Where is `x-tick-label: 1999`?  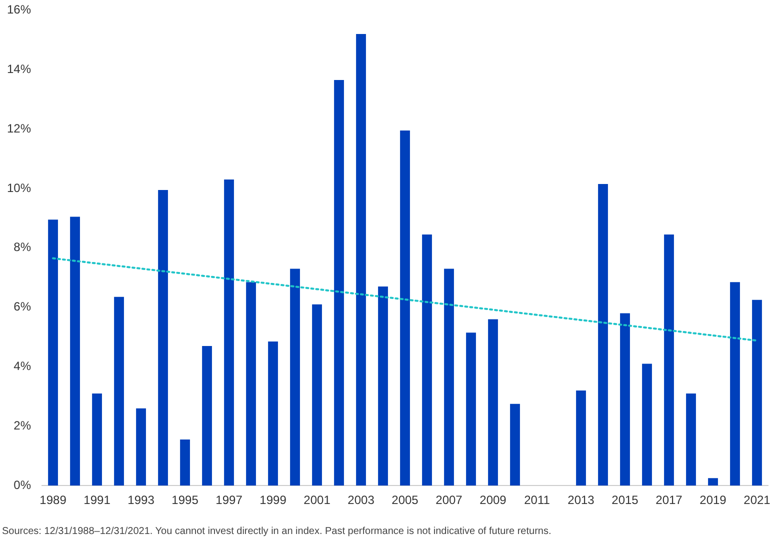
x-tick-label: 1999 is located at coordinates (273, 500).